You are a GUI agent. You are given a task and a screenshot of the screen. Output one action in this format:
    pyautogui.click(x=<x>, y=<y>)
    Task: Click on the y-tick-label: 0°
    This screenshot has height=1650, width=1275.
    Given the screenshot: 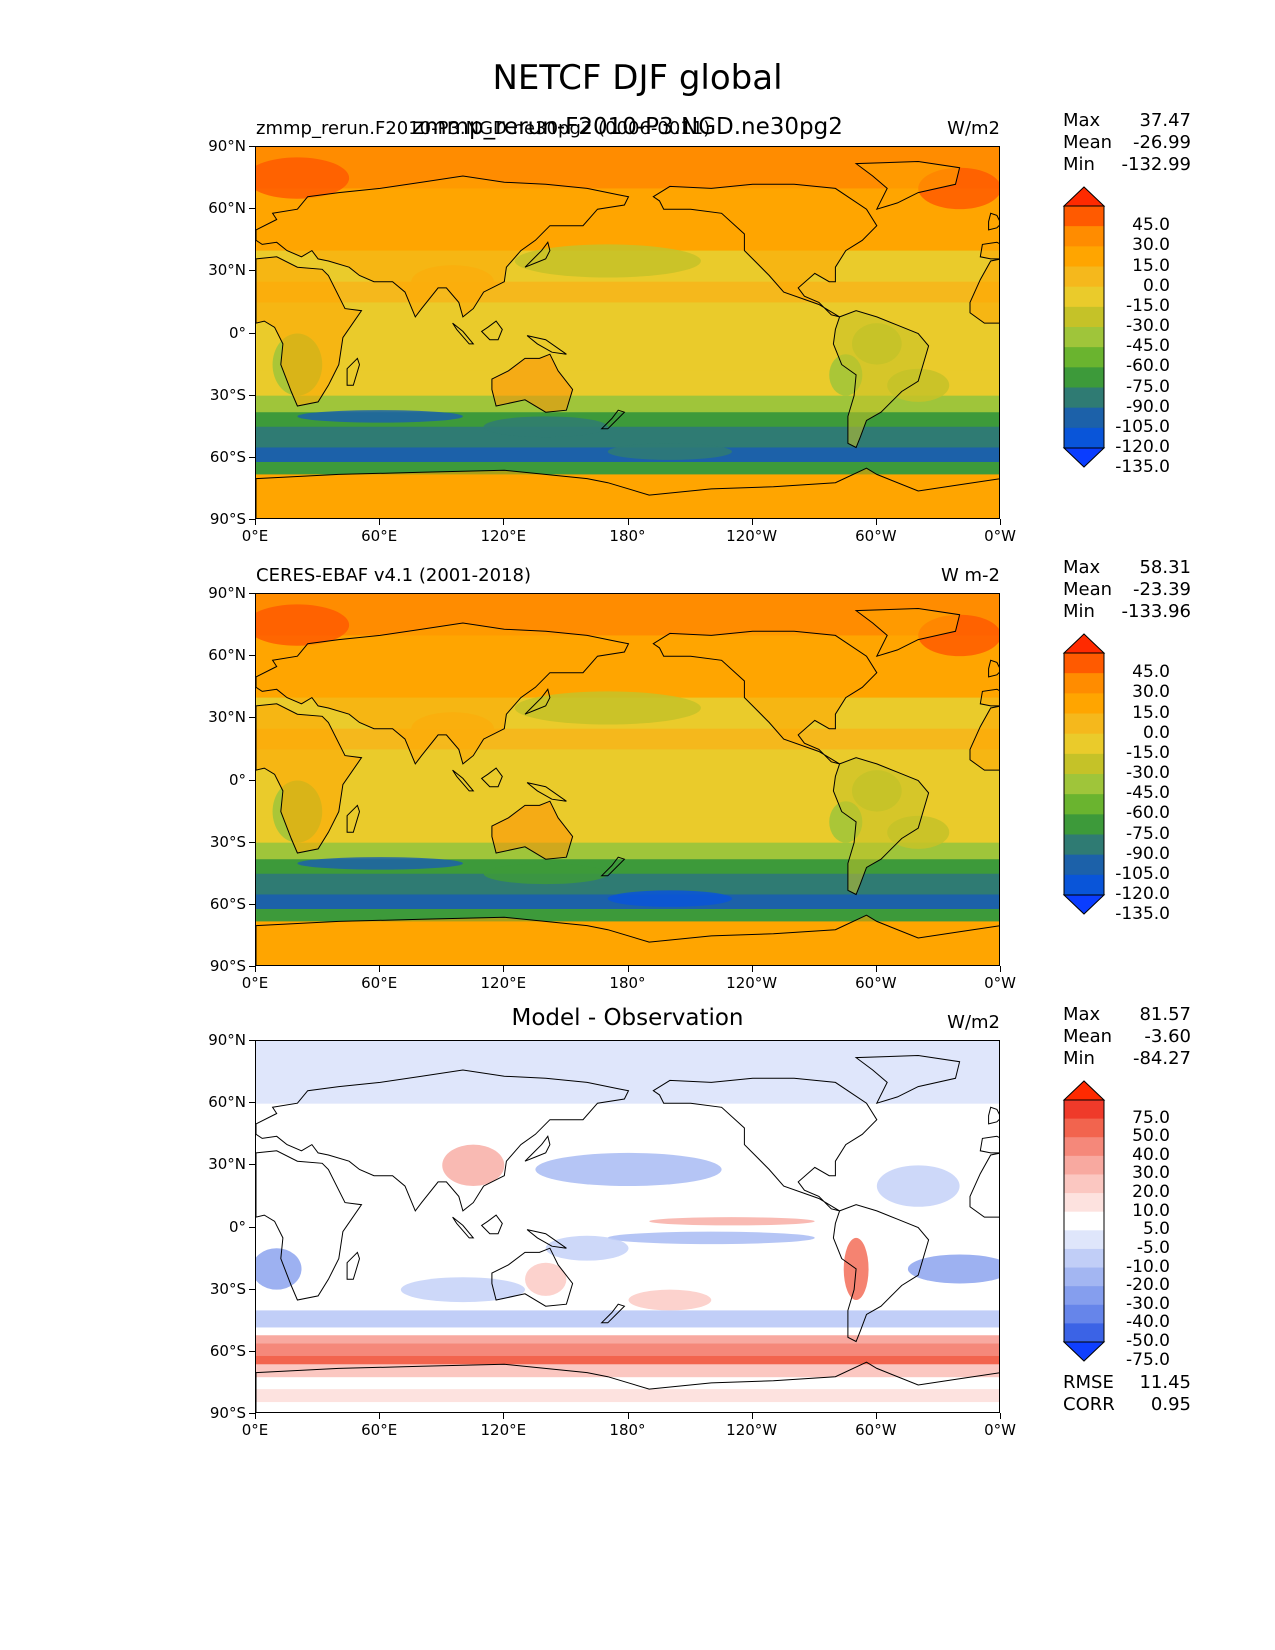 What is the action you would take?
    pyautogui.click(x=237, y=332)
    